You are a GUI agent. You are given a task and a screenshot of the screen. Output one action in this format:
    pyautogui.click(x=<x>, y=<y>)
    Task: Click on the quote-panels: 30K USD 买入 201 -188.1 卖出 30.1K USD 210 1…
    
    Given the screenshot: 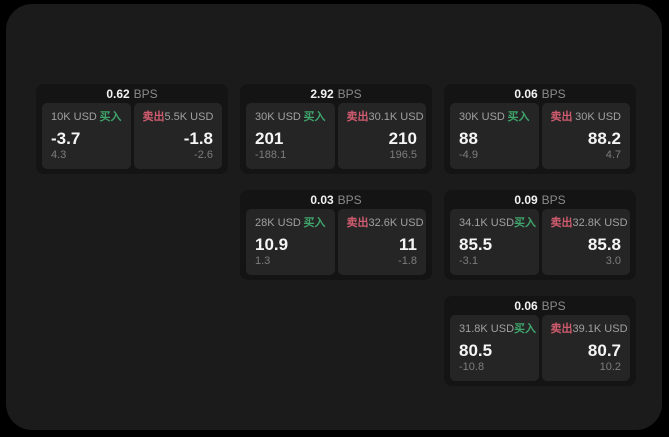 What is the action you would take?
    pyautogui.click(x=336, y=137)
    